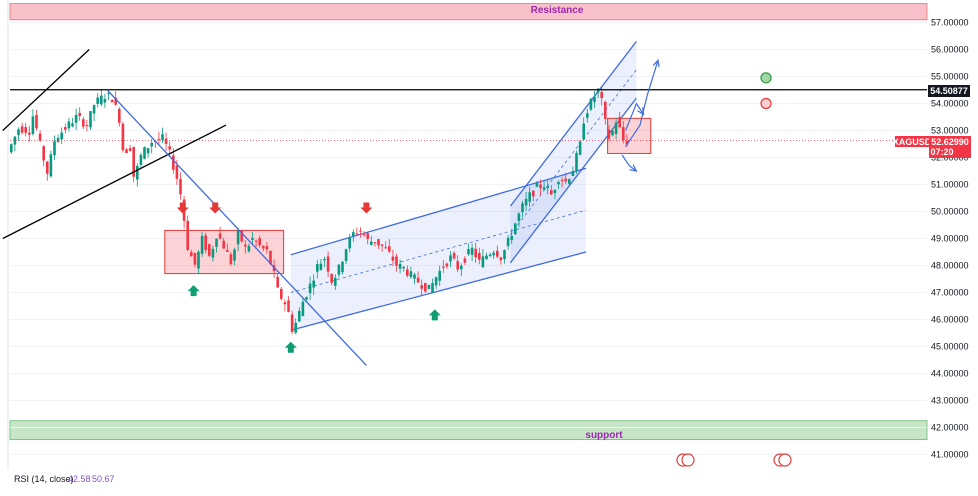 This screenshot has height=496, width=978. I want to click on projection-arrowhead, so click(656, 63).